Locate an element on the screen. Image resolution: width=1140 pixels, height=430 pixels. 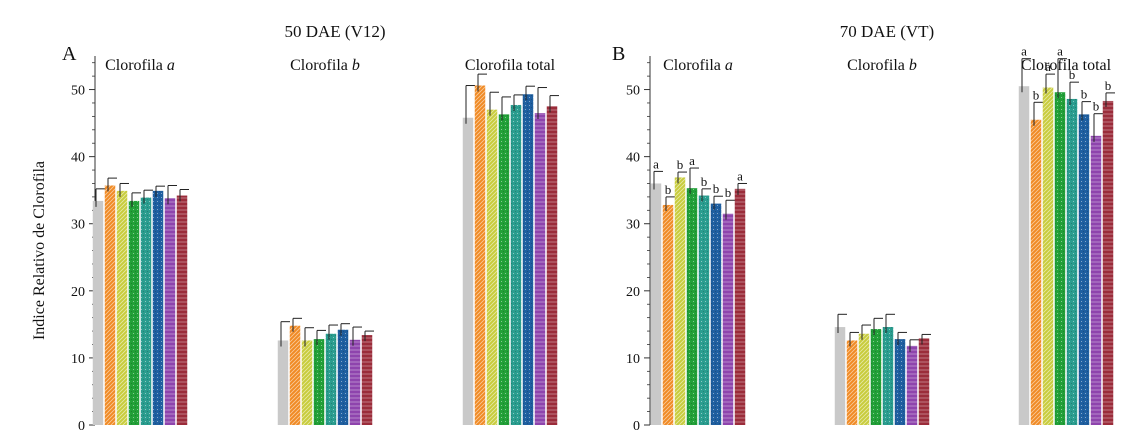
panel-letter: B is located at coordinates (618, 54).